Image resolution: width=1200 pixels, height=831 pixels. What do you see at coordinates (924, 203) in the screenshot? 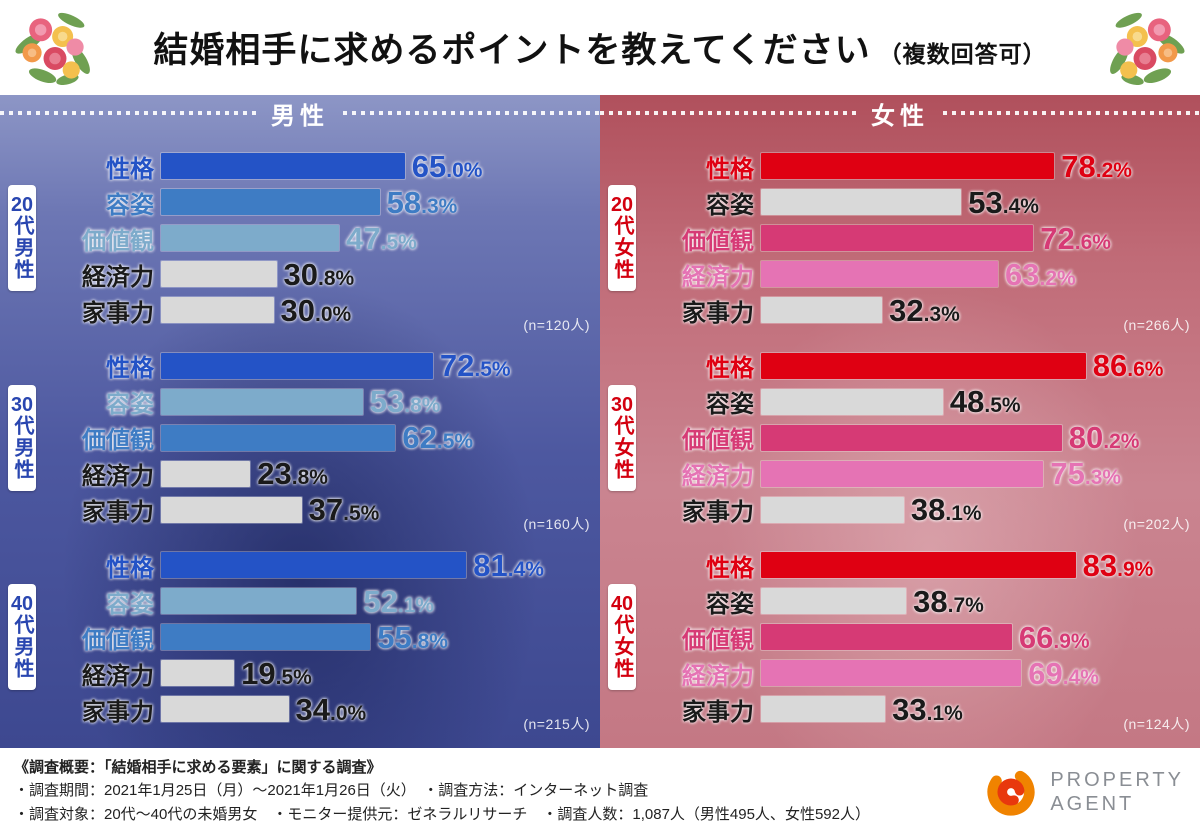
I see `bar-row: 容姿 53.4%` at bounding box center [924, 203].